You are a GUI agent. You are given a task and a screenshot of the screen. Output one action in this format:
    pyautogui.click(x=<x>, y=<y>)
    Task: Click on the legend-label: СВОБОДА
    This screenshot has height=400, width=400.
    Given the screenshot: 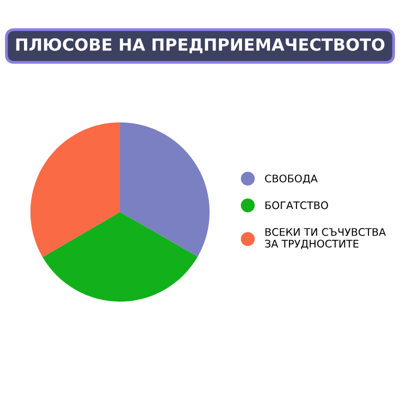 What is the action you would take?
    pyautogui.click(x=291, y=179)
    